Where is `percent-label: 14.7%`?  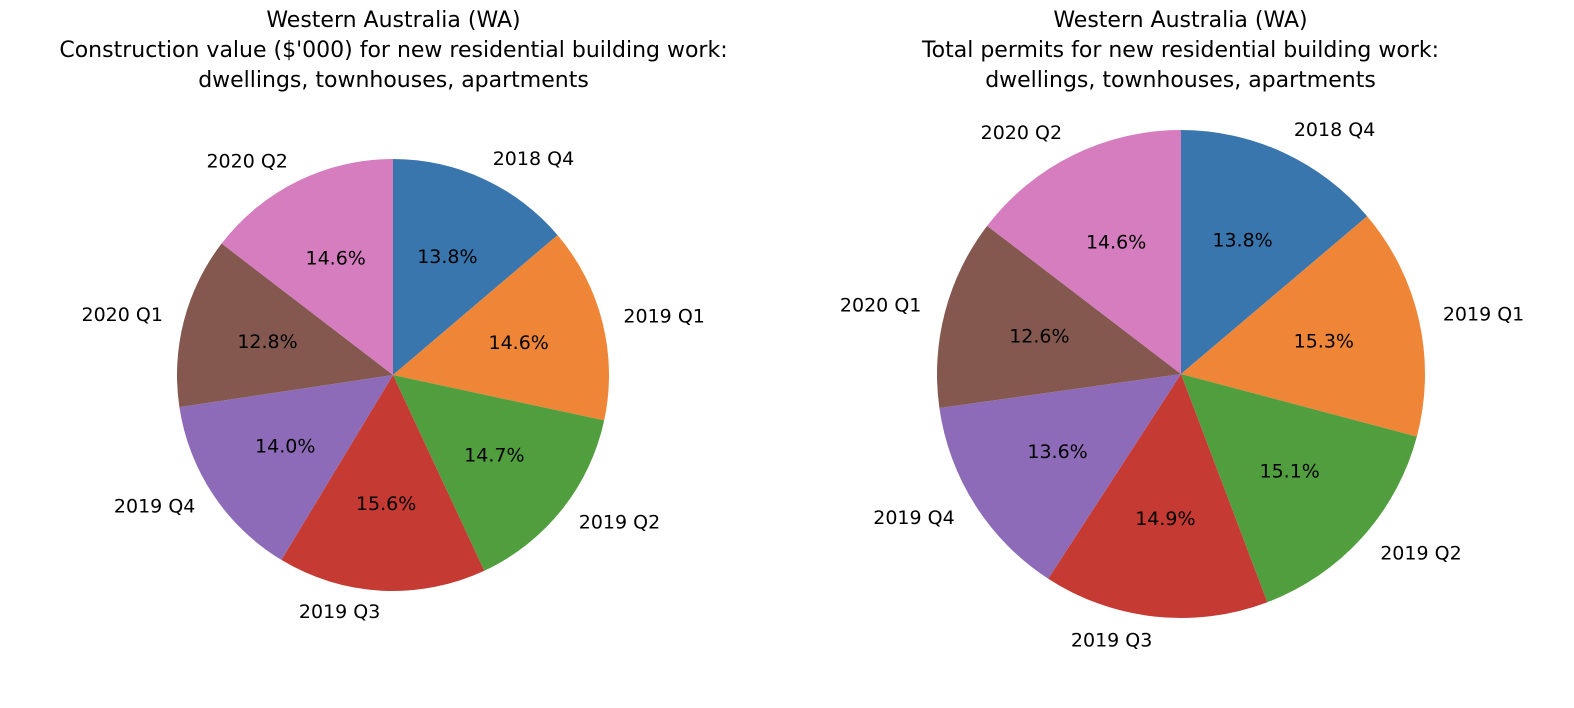 percent-label: 14.7% is located at coordinates (494, 455).